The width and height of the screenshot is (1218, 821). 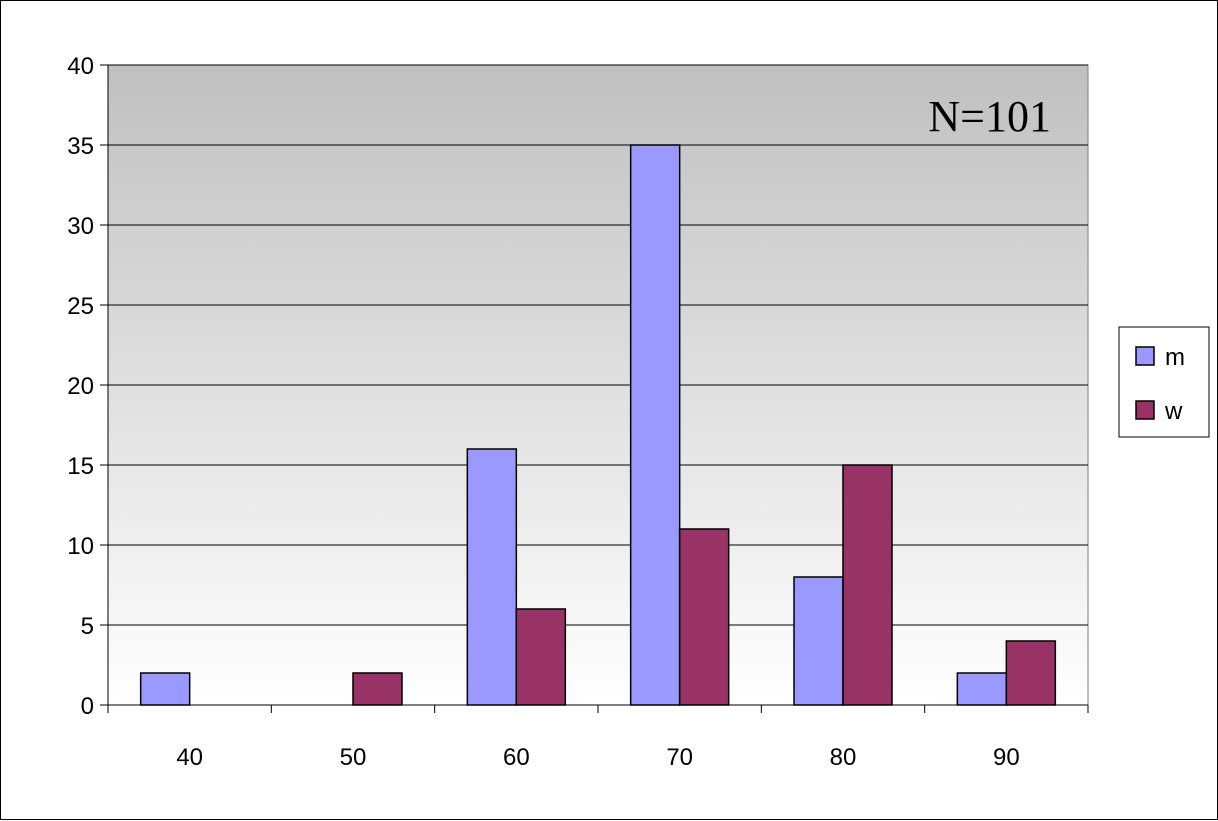 What do you see at coordinates (80, 66) in the screenshot?
I see `y-tick-label: 40` at bounding box center [80, 66].